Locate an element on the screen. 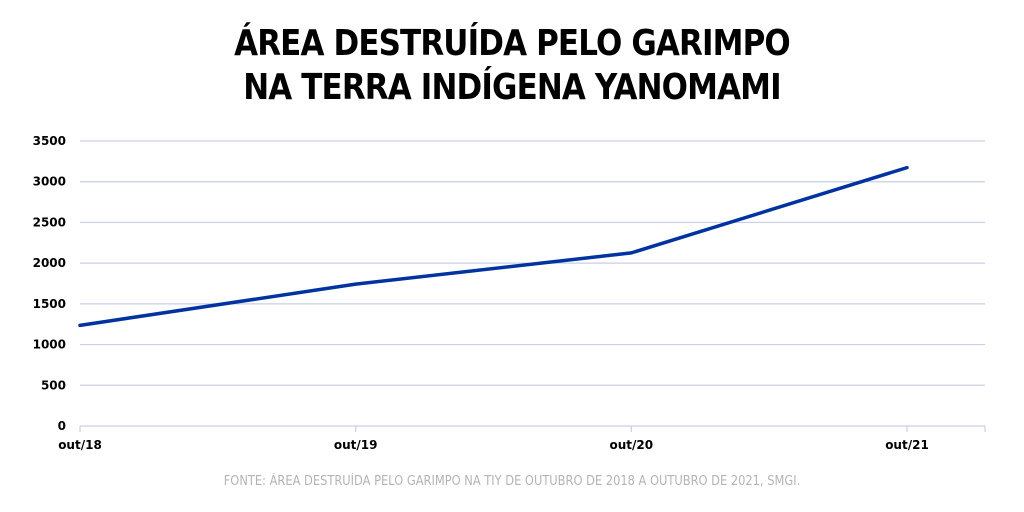  x-tick-label: out/19 is located at coordinates (356, 445).